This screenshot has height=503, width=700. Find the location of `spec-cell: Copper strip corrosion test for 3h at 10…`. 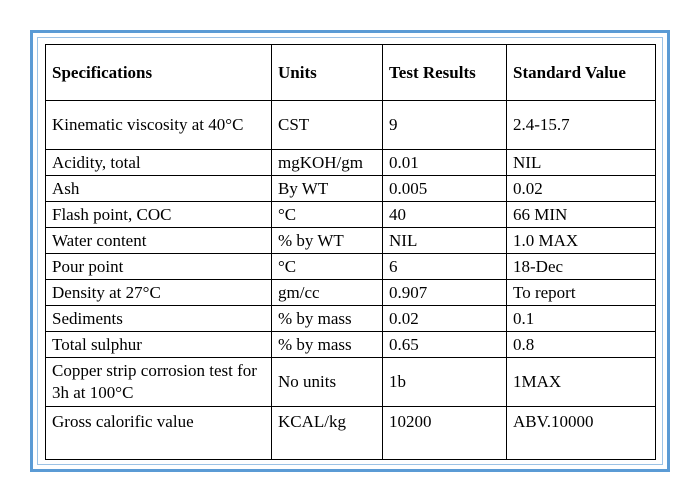

spec-cell: Copper strip corrosion test for 3h at 10… is located at coordinates (158, 382).